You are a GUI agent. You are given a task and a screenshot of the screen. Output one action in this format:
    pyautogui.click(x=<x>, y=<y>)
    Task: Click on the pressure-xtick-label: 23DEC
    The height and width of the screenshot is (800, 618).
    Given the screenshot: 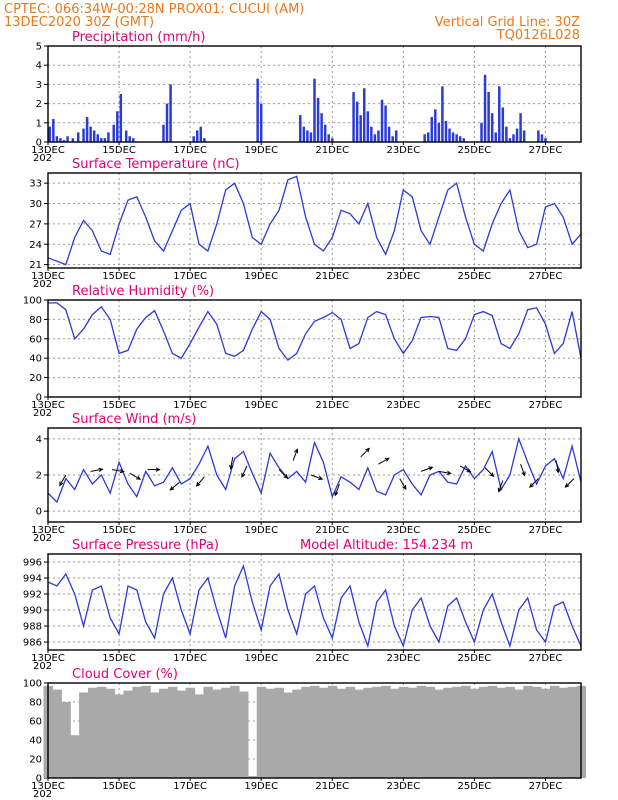 What is the action you would take?
    pyautogui.click(x=403, y=658)
    